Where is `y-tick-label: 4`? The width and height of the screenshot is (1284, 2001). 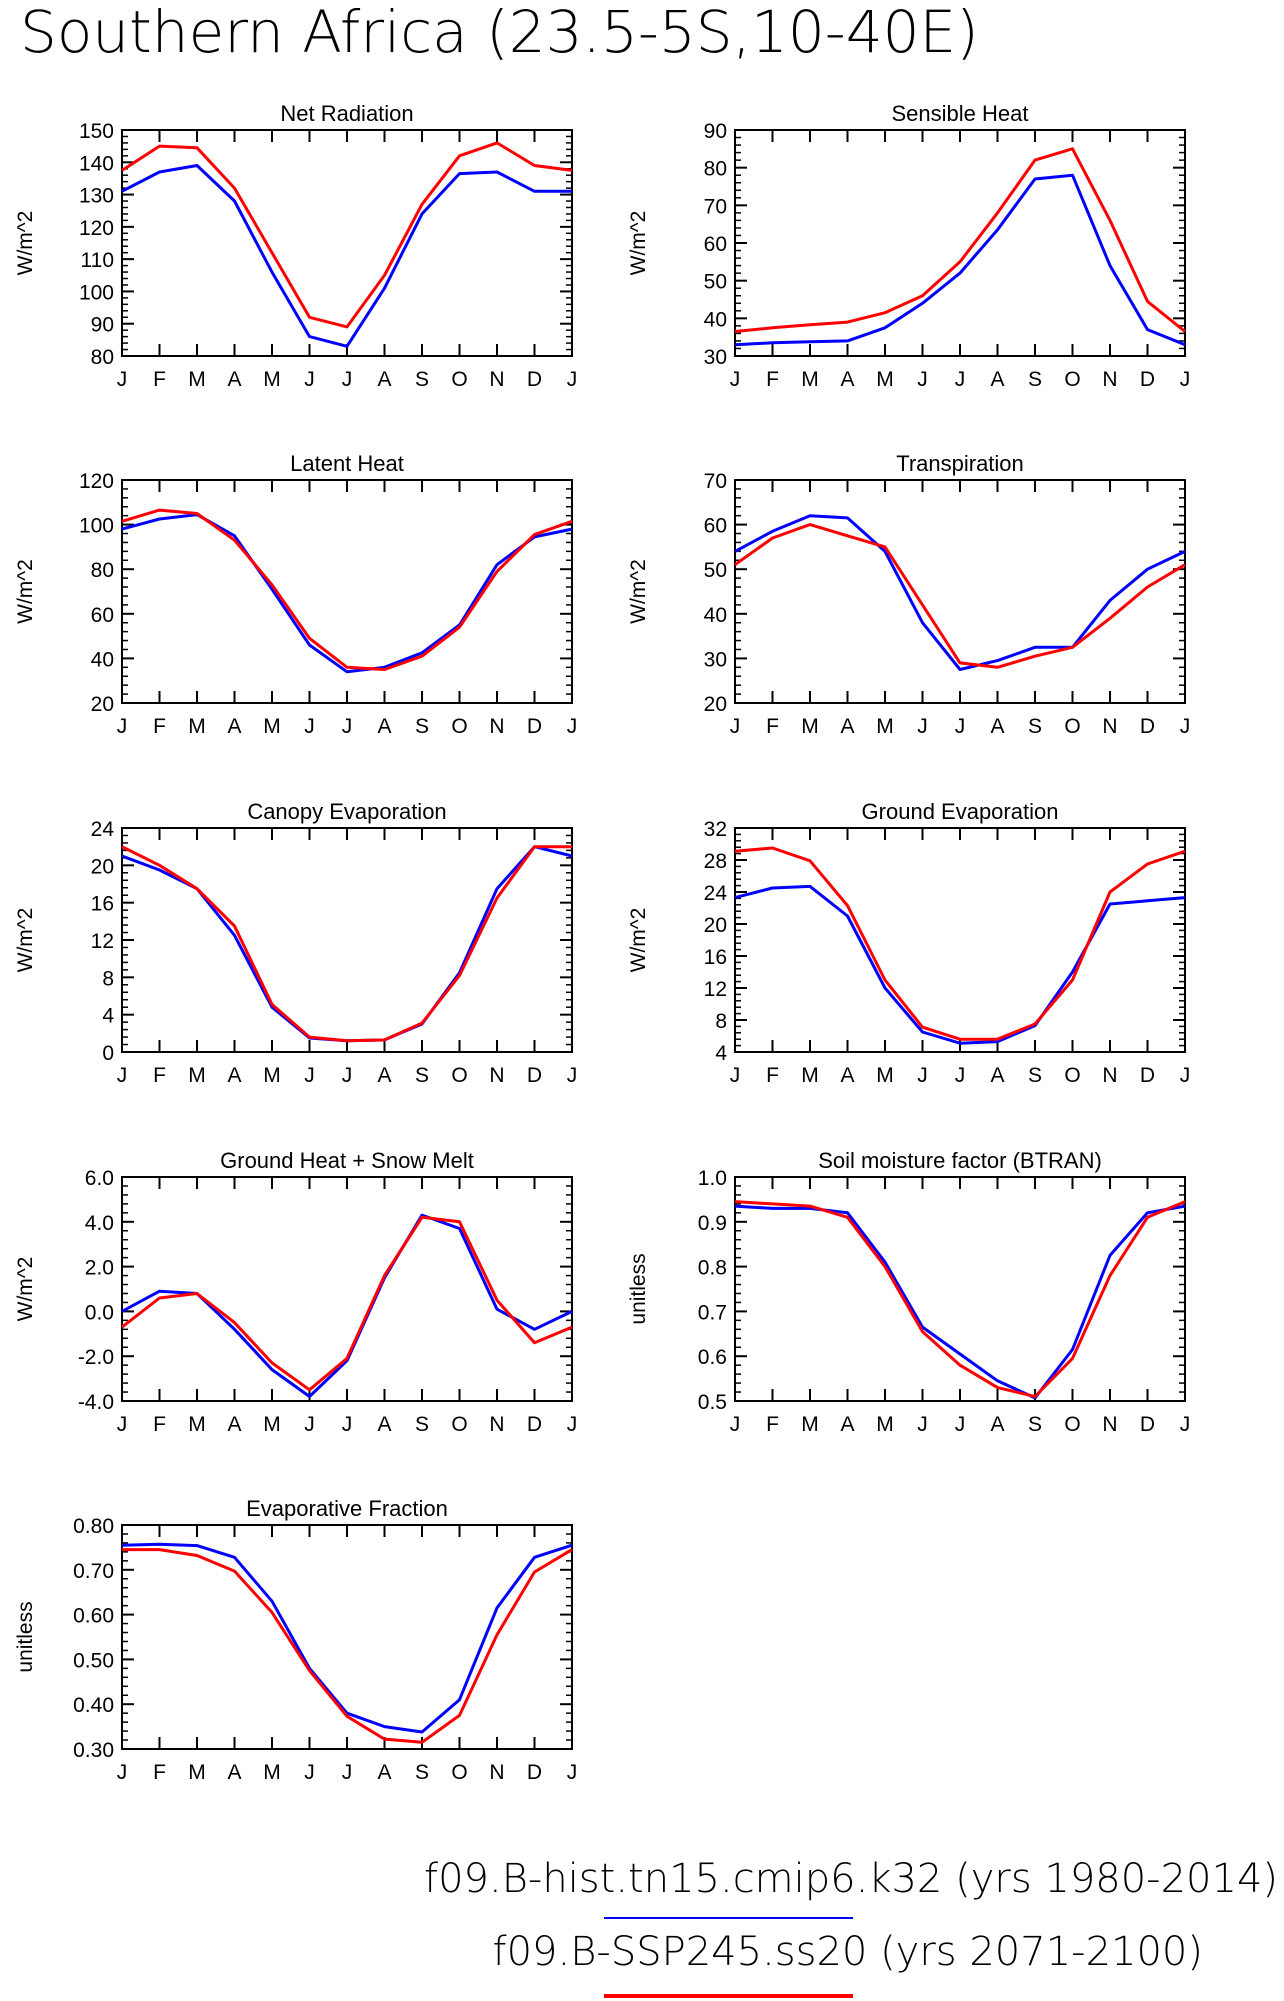 y-tick-label: 4 is located at coordinates (108, 1016).